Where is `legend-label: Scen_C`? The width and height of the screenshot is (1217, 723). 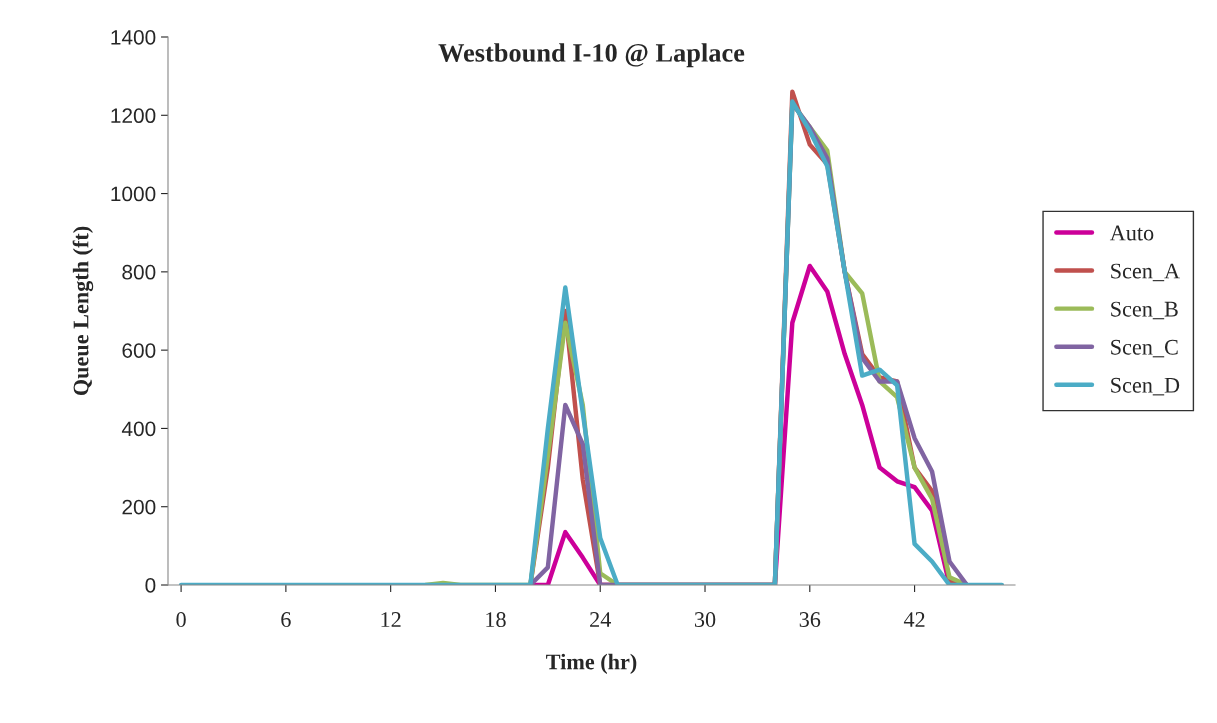 legend-label: Scen_C is located at coordinates (1144, 348).